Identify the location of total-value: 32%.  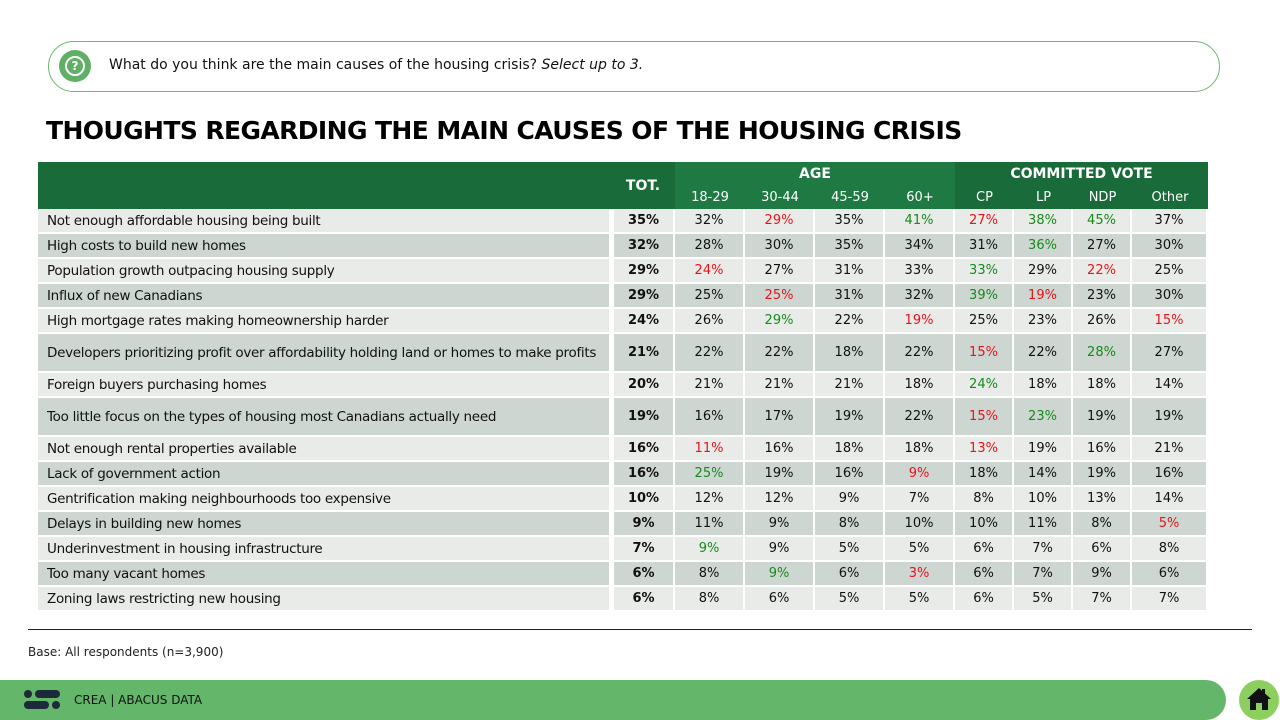
(643, 246).